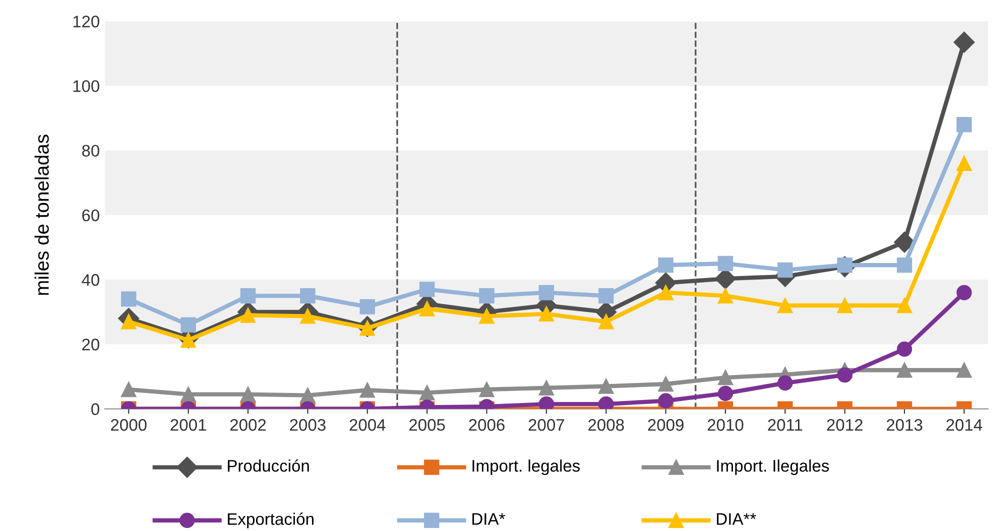 This screenshot has width=998, height=531. I want to click on x-tick-label: 2008, so click(606, 425).